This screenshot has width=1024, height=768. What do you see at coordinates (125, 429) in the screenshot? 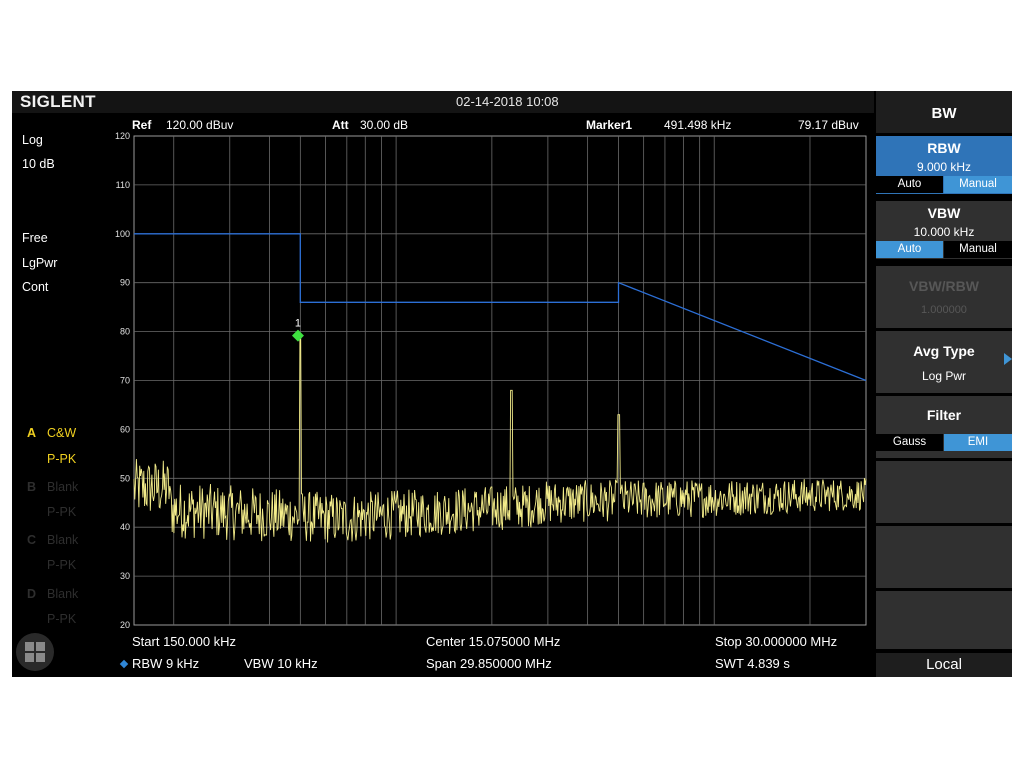
I see `y-tick-label: 60` at bounding box center [125, 429].